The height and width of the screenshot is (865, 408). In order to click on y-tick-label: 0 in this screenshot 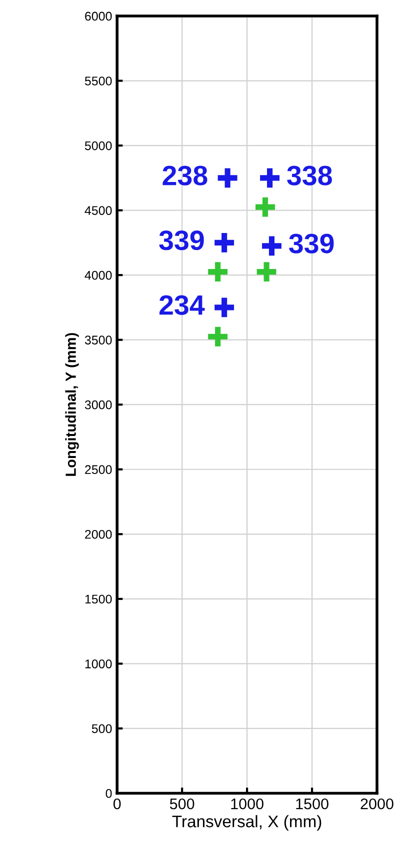, I will do `click(109, 793)`.